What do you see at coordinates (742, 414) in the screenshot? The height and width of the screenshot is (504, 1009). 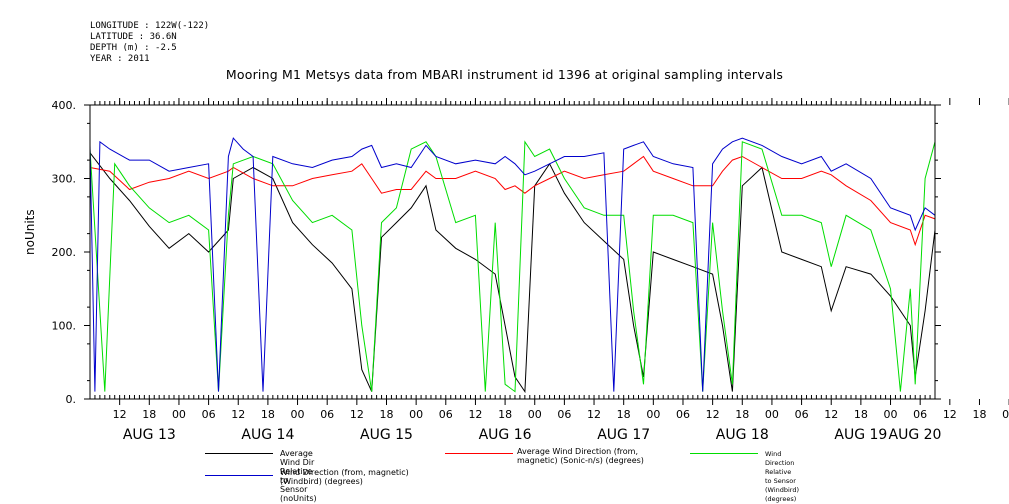 I see `x-tick-label-21: 18` at bounding box center [742, 414].